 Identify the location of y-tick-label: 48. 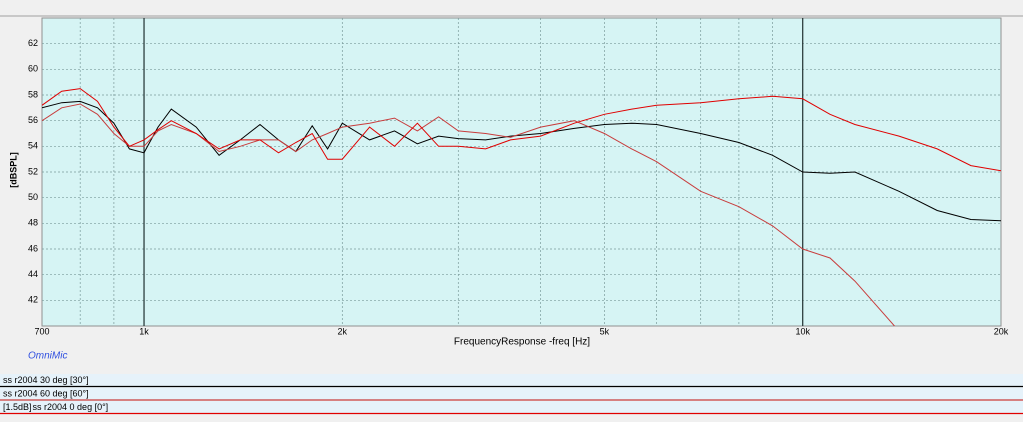
(33, 223).